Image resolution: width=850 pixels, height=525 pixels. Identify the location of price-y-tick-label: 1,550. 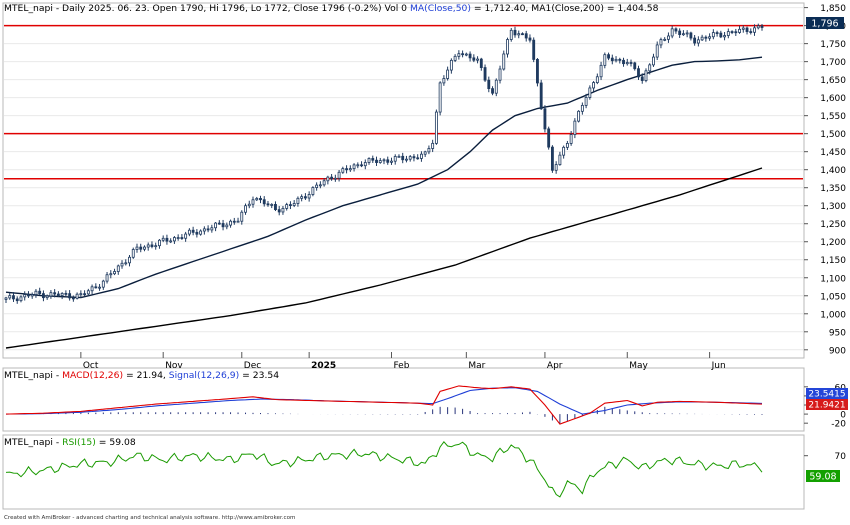
(833, 117).